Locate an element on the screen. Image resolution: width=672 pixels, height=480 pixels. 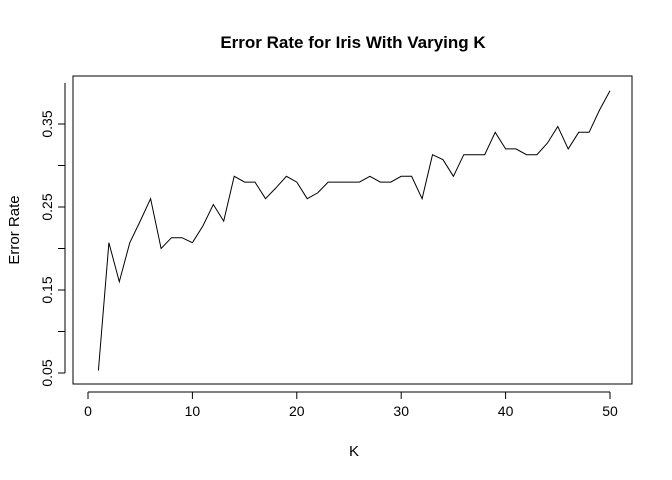
y-tick-label: 0.35 is located at coordinates (47, 123).